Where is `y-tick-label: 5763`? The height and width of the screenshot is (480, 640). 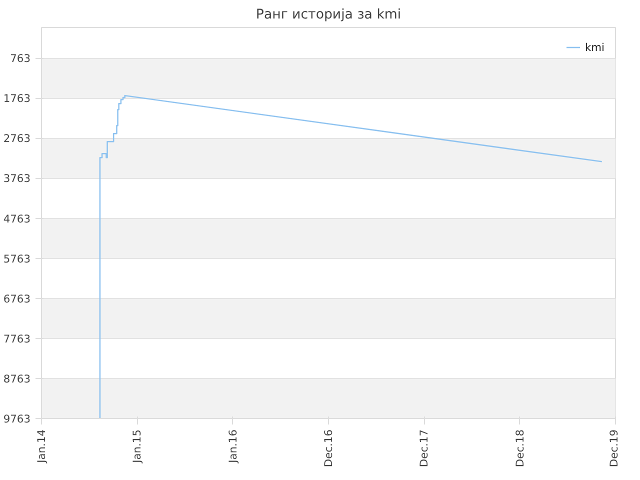 y-tick-label: 5763 is located at coordinates (17, 259).